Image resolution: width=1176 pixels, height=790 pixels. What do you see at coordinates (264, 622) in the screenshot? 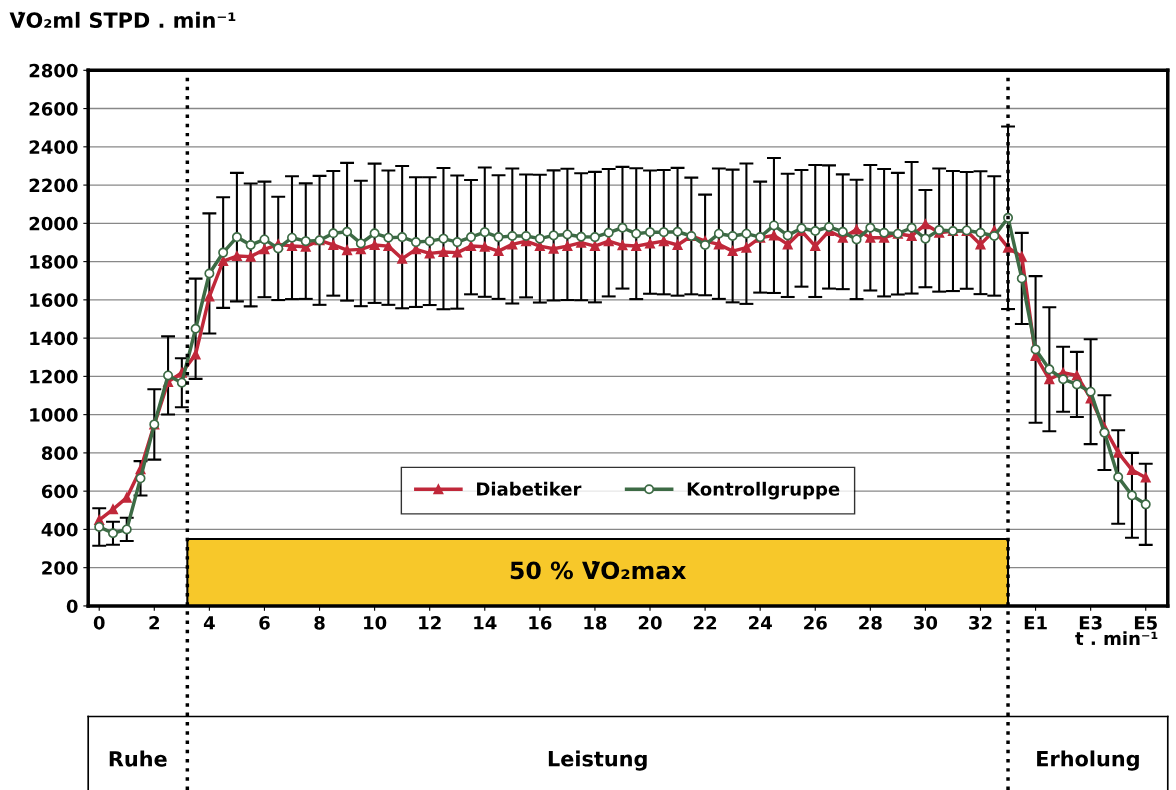
I see `x-tick-label: 6` at bounding box center [264, 622].